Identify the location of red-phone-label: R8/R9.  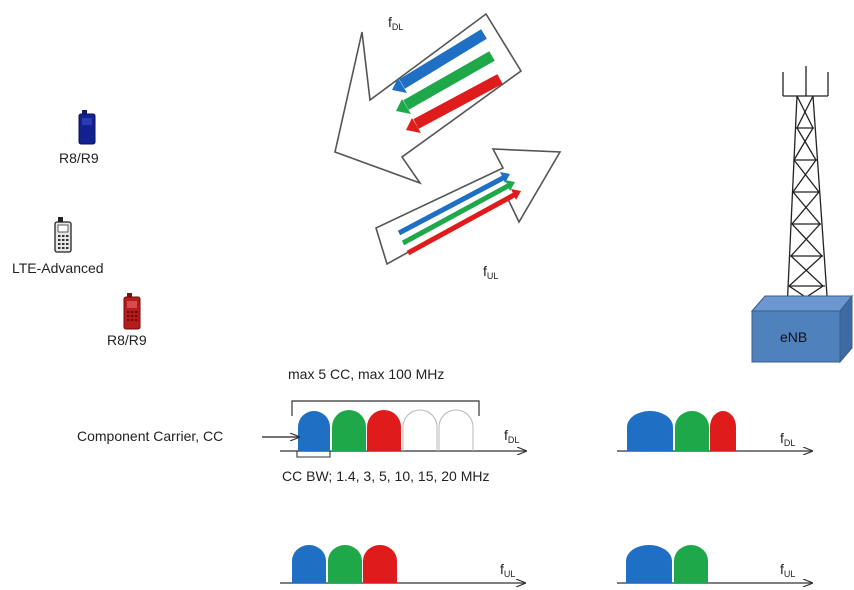
(127, 340).